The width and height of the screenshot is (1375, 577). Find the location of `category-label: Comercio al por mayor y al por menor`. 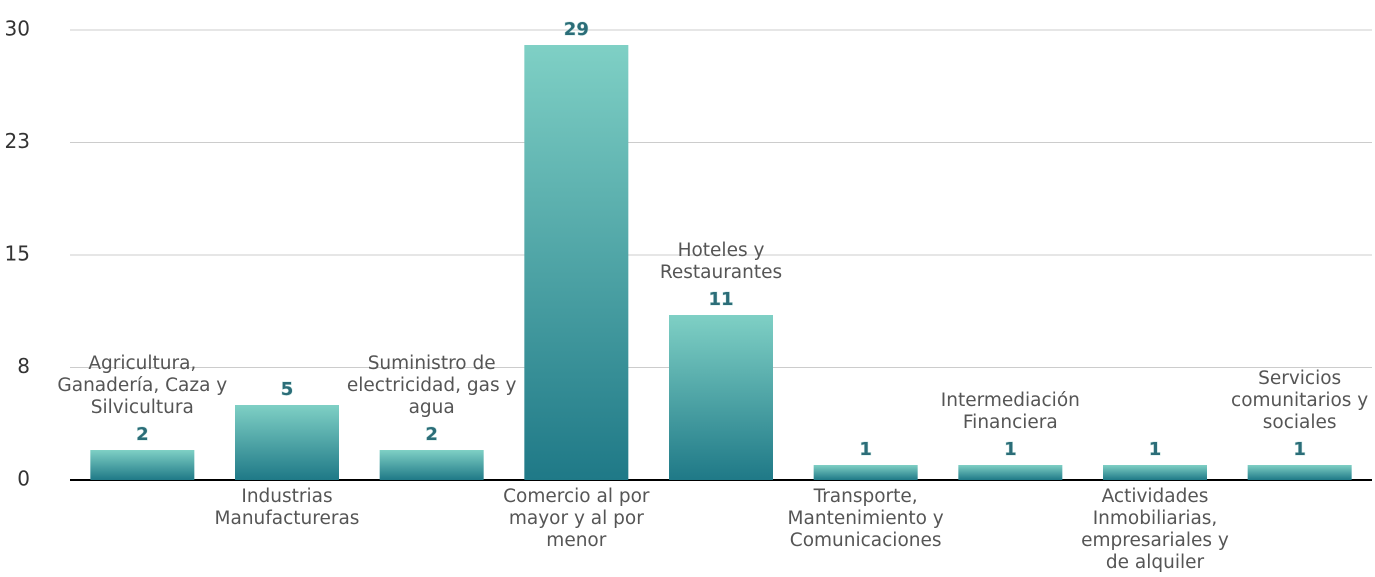

category-label: Comercio al por mayor y al por menor is located at coordinates (576, 531).